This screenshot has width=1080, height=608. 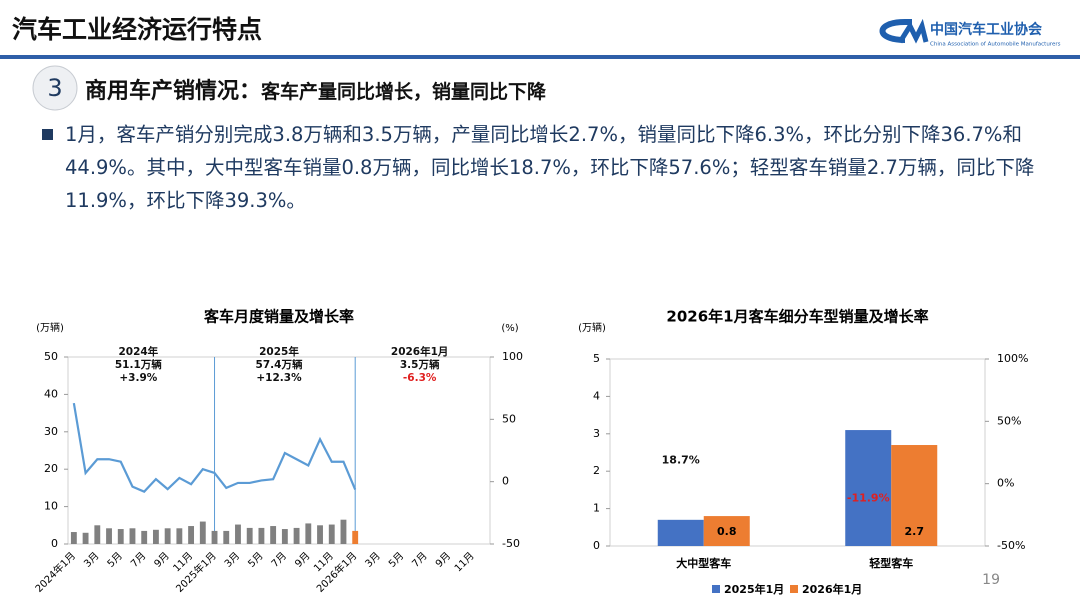 What do you see at coordinates (279, 378) in the screenshot?
I see `annotation: +12.3%` at bounding box center [279, 378].